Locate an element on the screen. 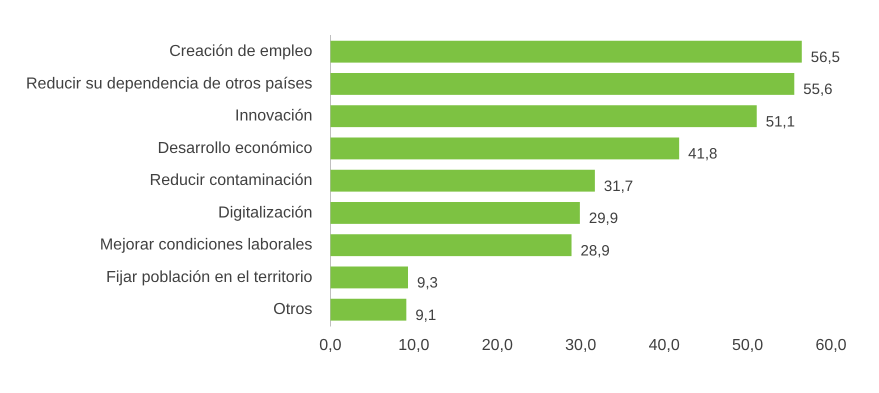  data-label: 9,3 is located at coordinates (427, 283).